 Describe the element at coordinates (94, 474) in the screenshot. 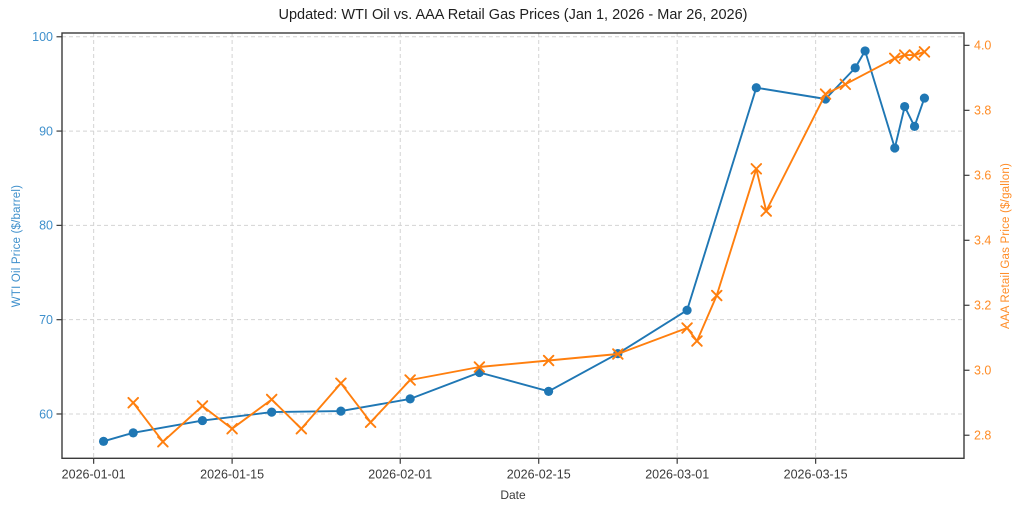

I see `x-tick-label: 2026-01-01` at that location.